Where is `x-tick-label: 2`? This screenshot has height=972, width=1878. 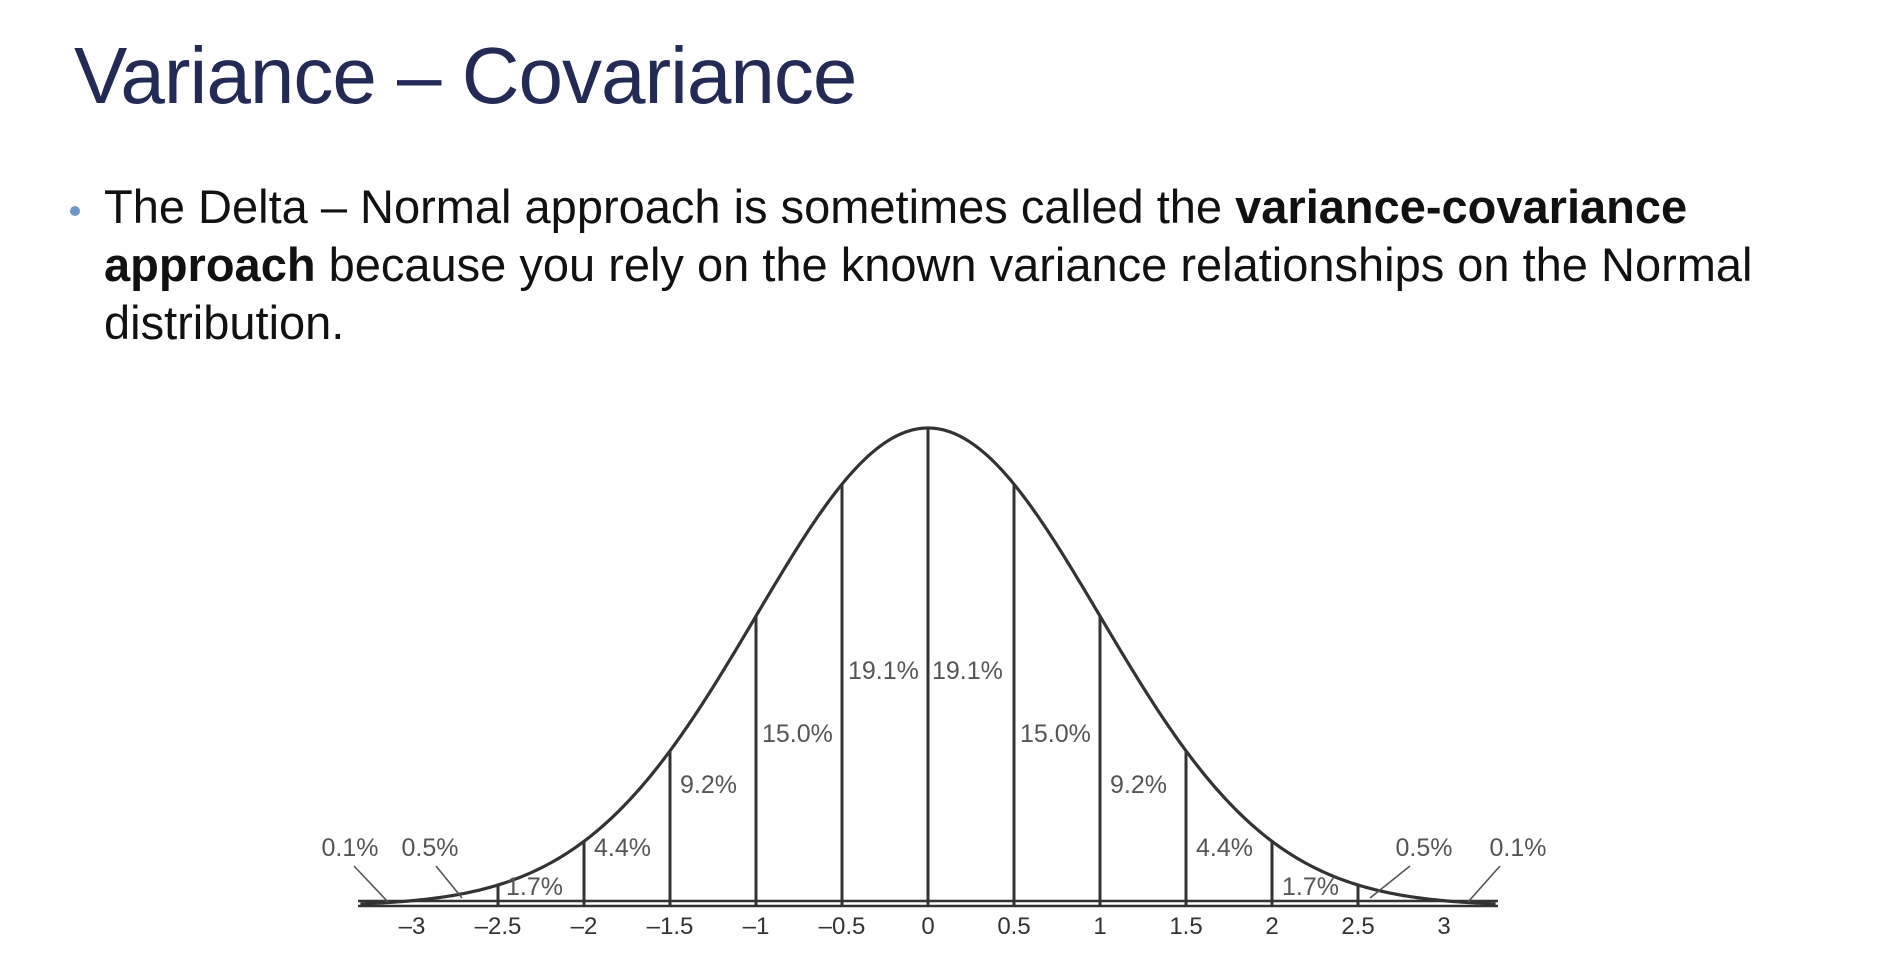 x-tick-label: 2 is located at coordinates (1271, 926).